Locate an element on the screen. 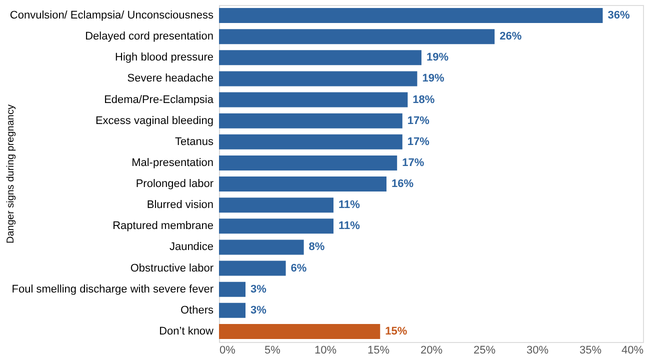 Image resolution: width=660 pixels, height=364 pixels. y-tick-label: Edema/Pre-Eclampsia is located at coordinates (159, 100).